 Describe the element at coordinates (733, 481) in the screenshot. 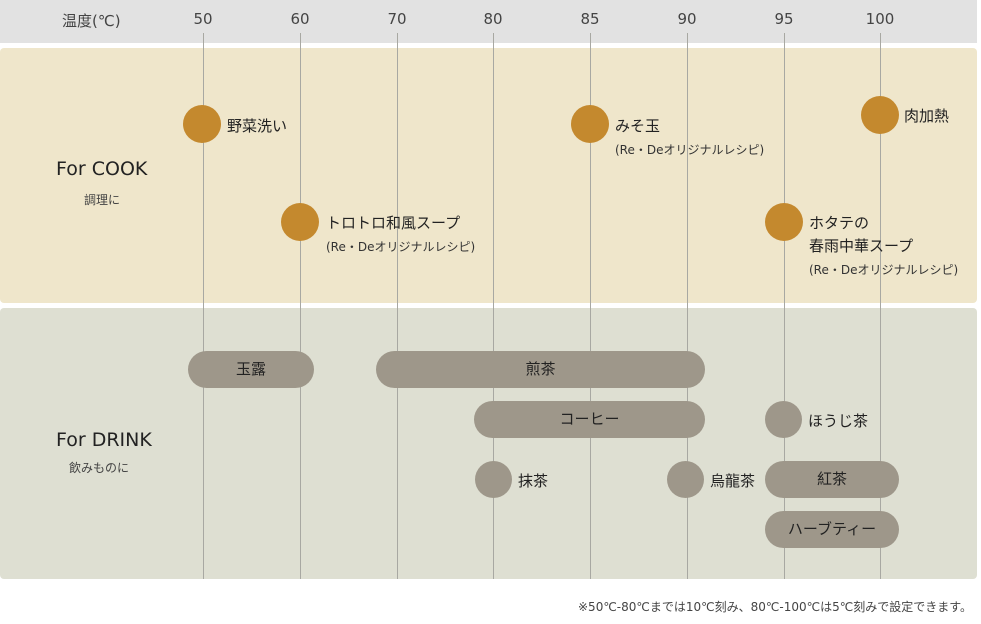

I see `drink-label-oolong: 烏龍茶` at that location.